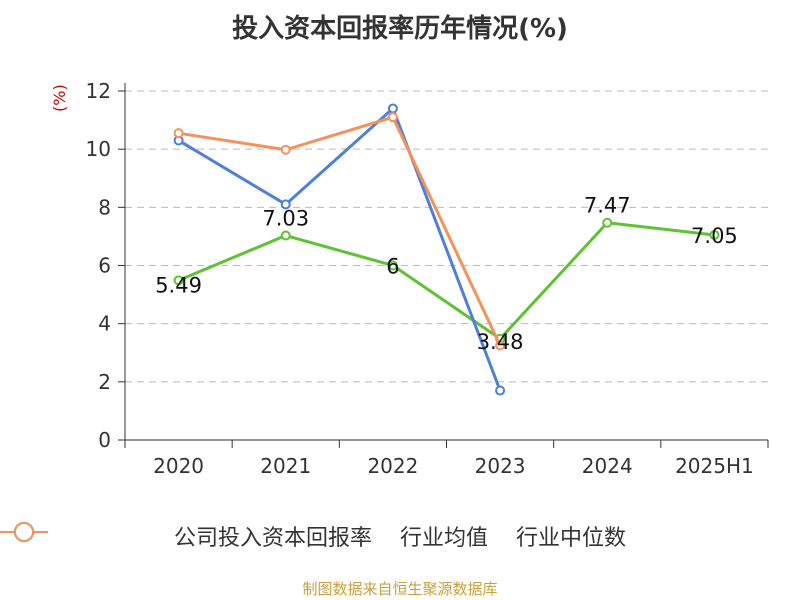  I want to click on y-tick-label-10: 10, so click(98, 149).